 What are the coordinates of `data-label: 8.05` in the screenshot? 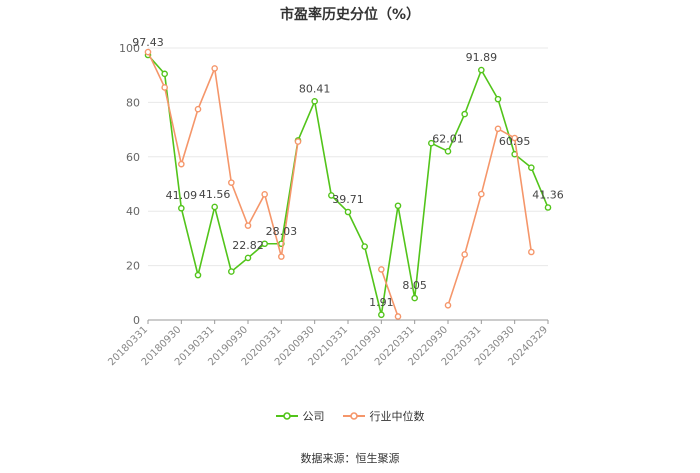 It's located at (414, 285).